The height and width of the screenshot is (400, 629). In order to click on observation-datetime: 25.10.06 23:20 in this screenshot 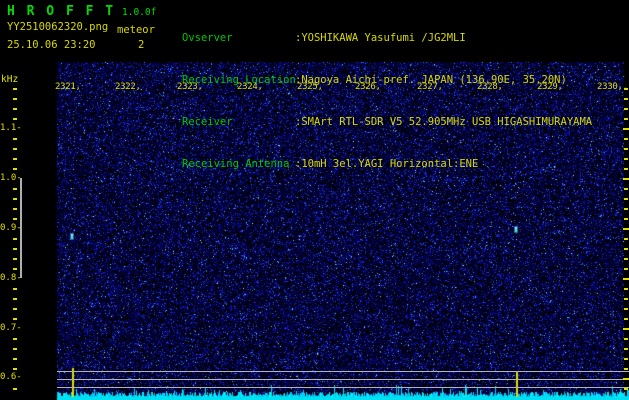, I will do `click(51, 45)`.